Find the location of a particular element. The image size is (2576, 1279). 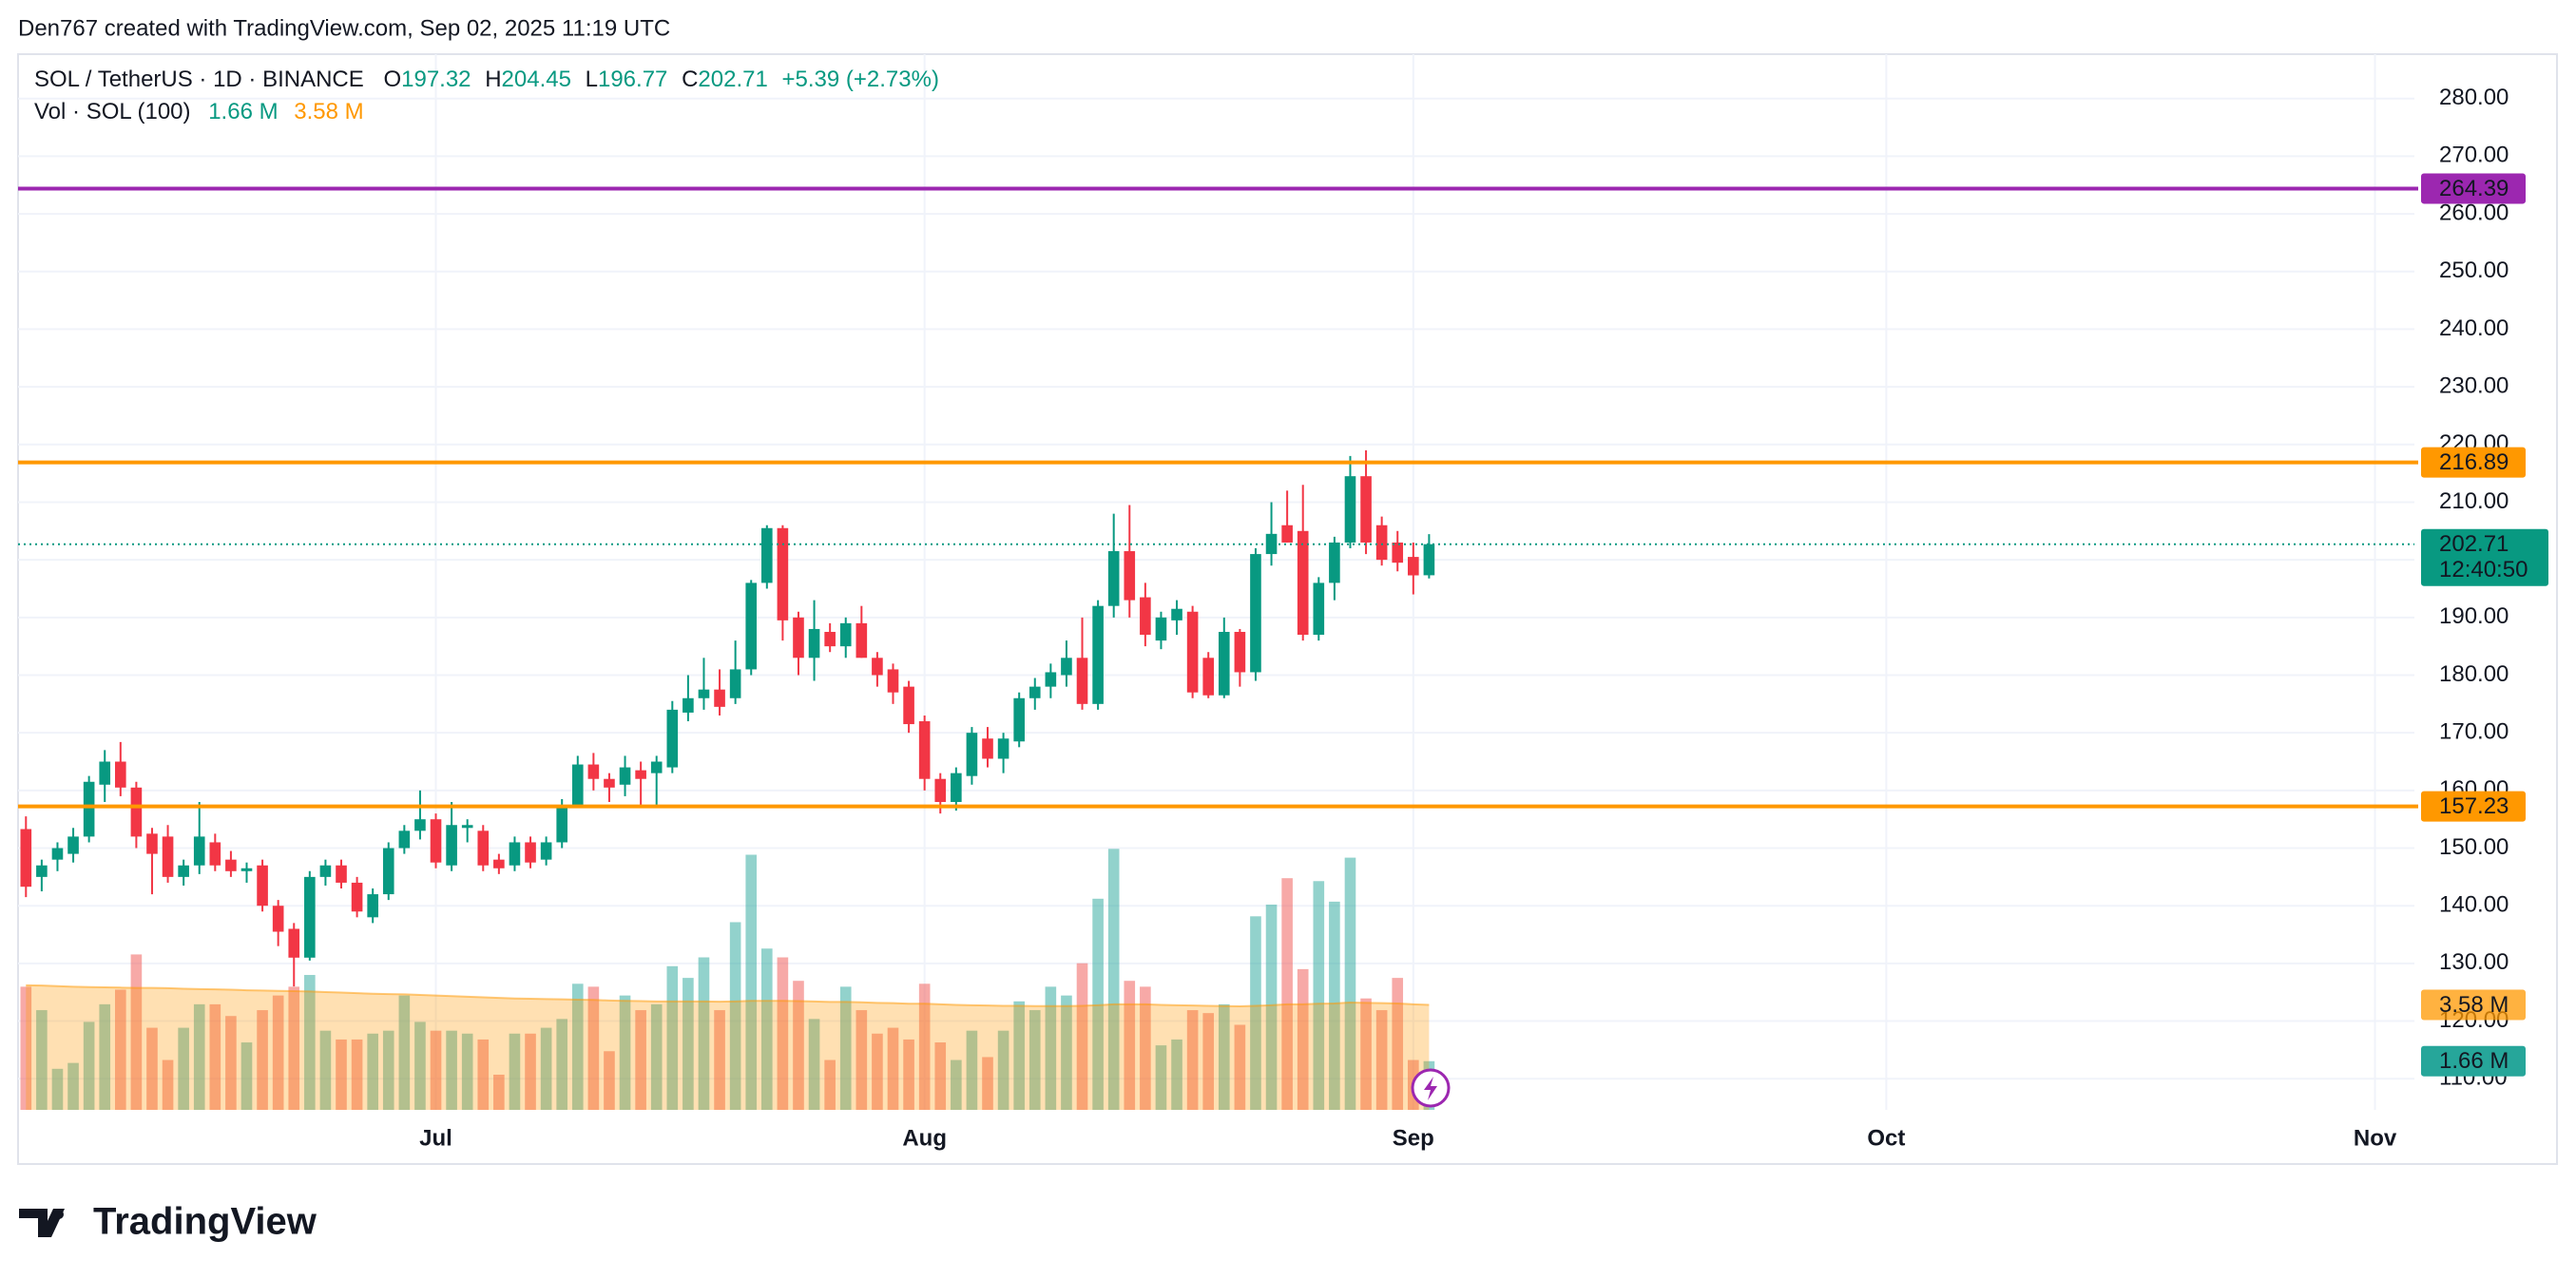

legend-key: H is located at coordinates (493, 79).